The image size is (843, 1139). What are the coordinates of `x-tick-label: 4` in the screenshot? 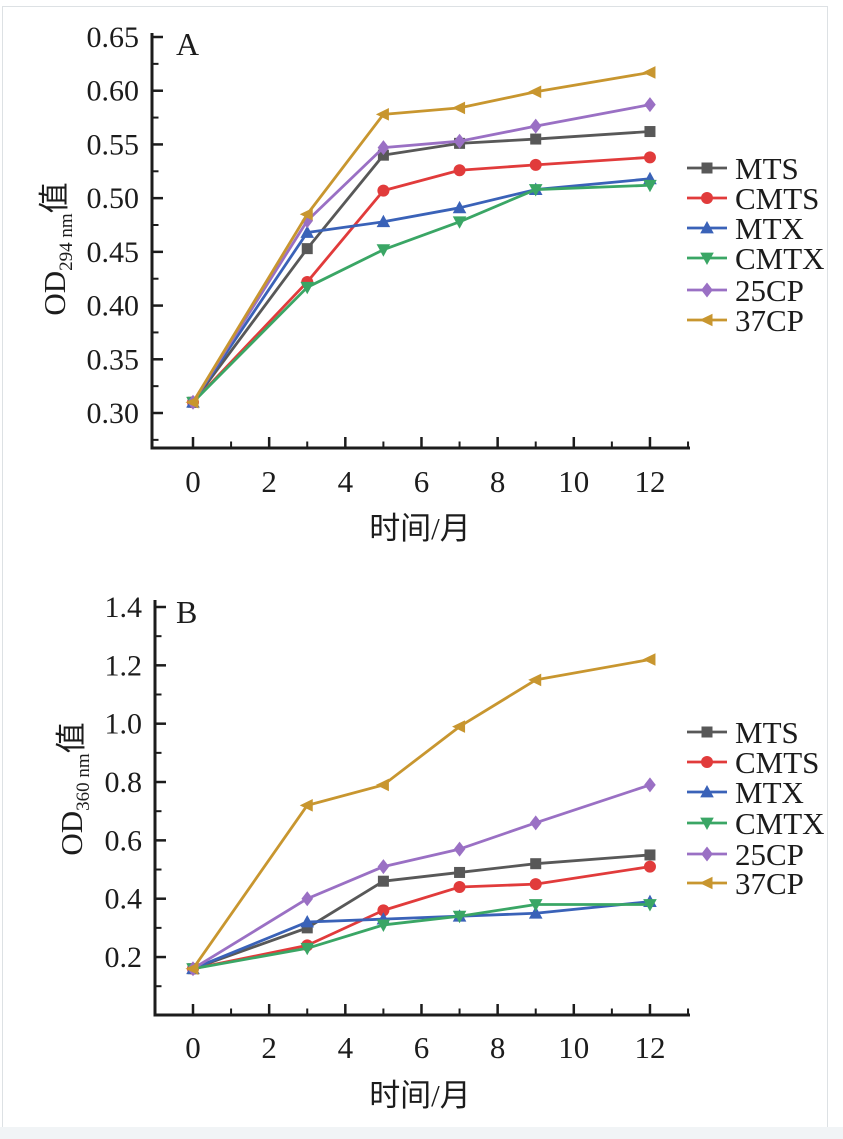 It's located at (346, 481).